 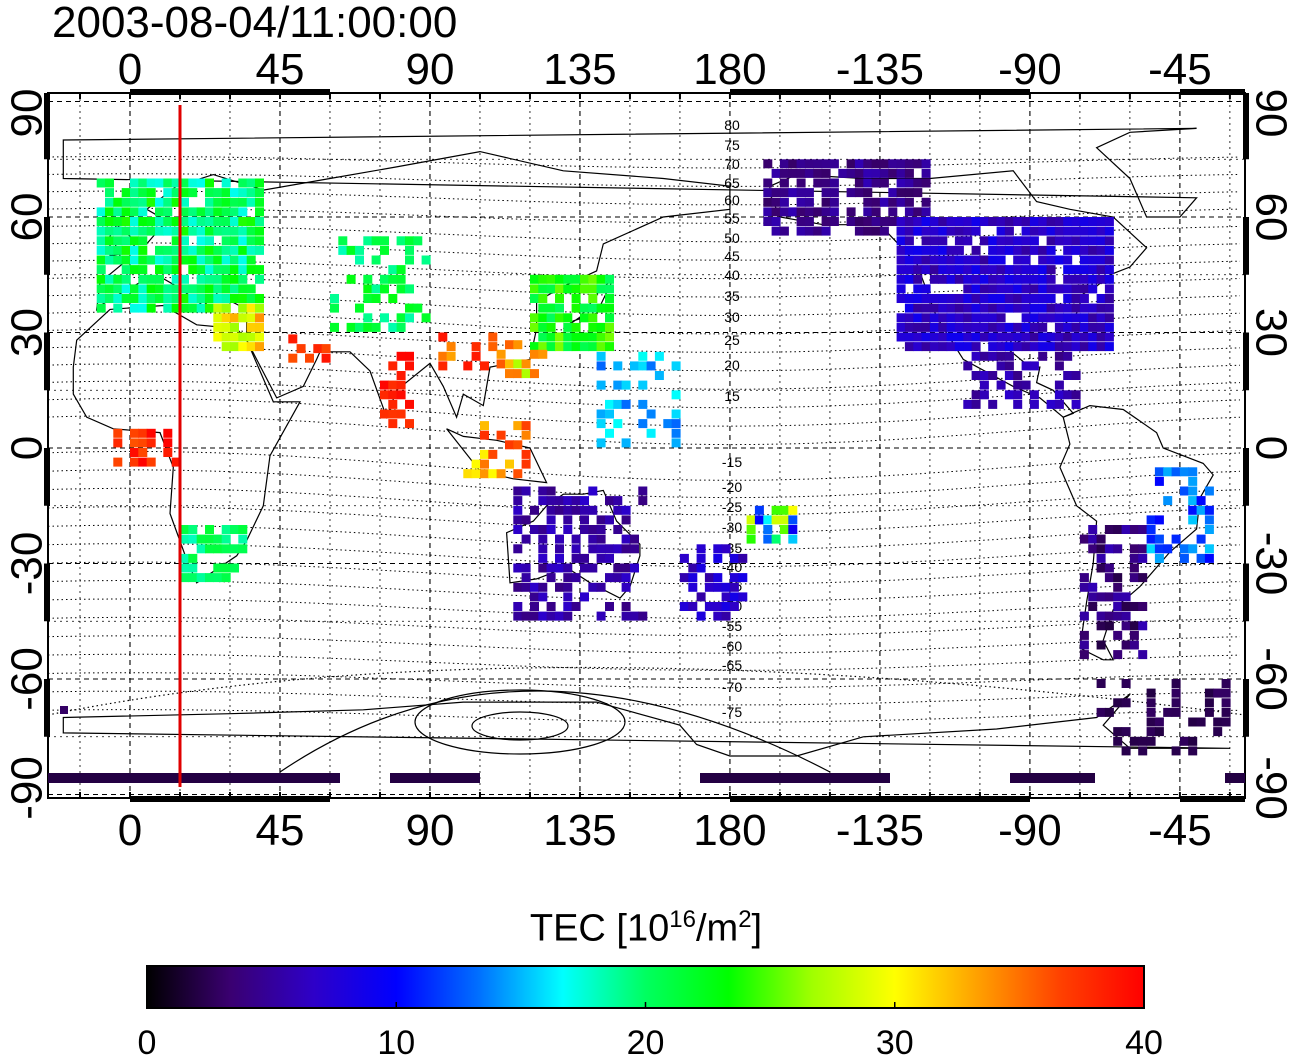 What do you see at coordinates (650, 1011) in the screenshot?
I see `colorbar: 0 10 20 30 40` at bounding box center [650, 1011].